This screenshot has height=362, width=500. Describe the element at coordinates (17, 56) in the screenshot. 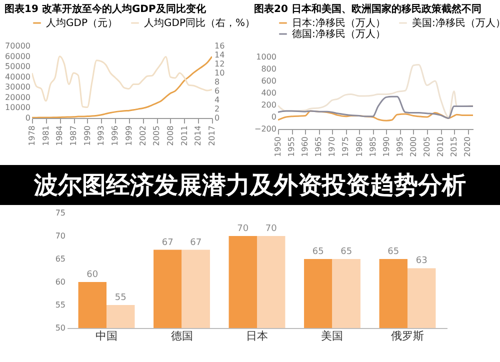

I see `y-tick-label: 60000` at that location.